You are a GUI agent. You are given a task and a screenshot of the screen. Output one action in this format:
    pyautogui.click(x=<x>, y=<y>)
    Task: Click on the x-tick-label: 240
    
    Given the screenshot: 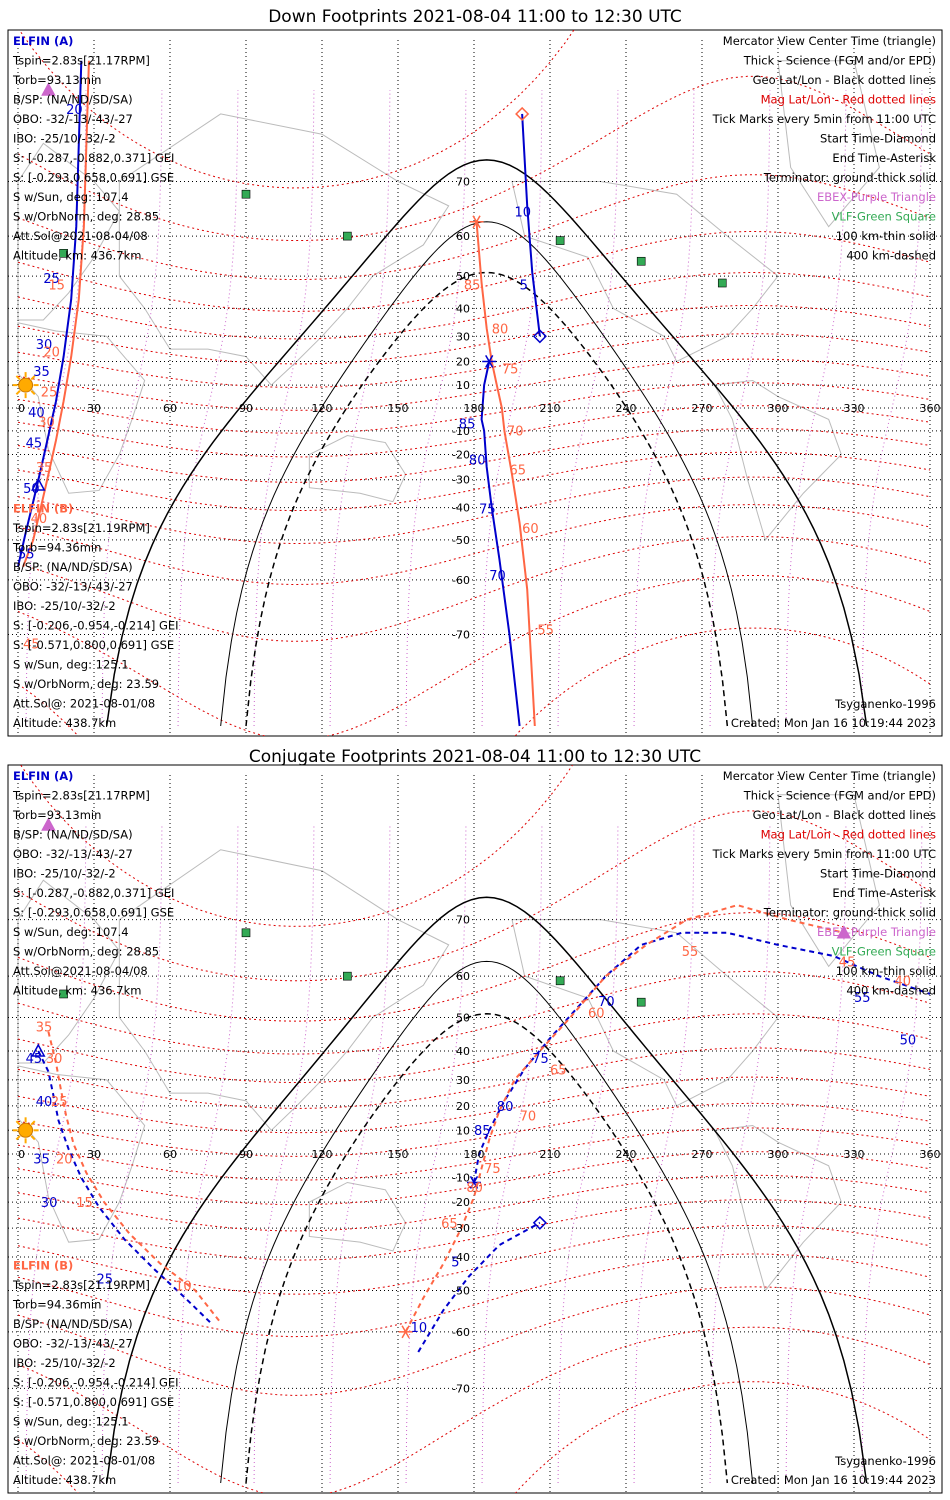 What is the action you would take?
    pyautogui.click(x=626, y=408)
    